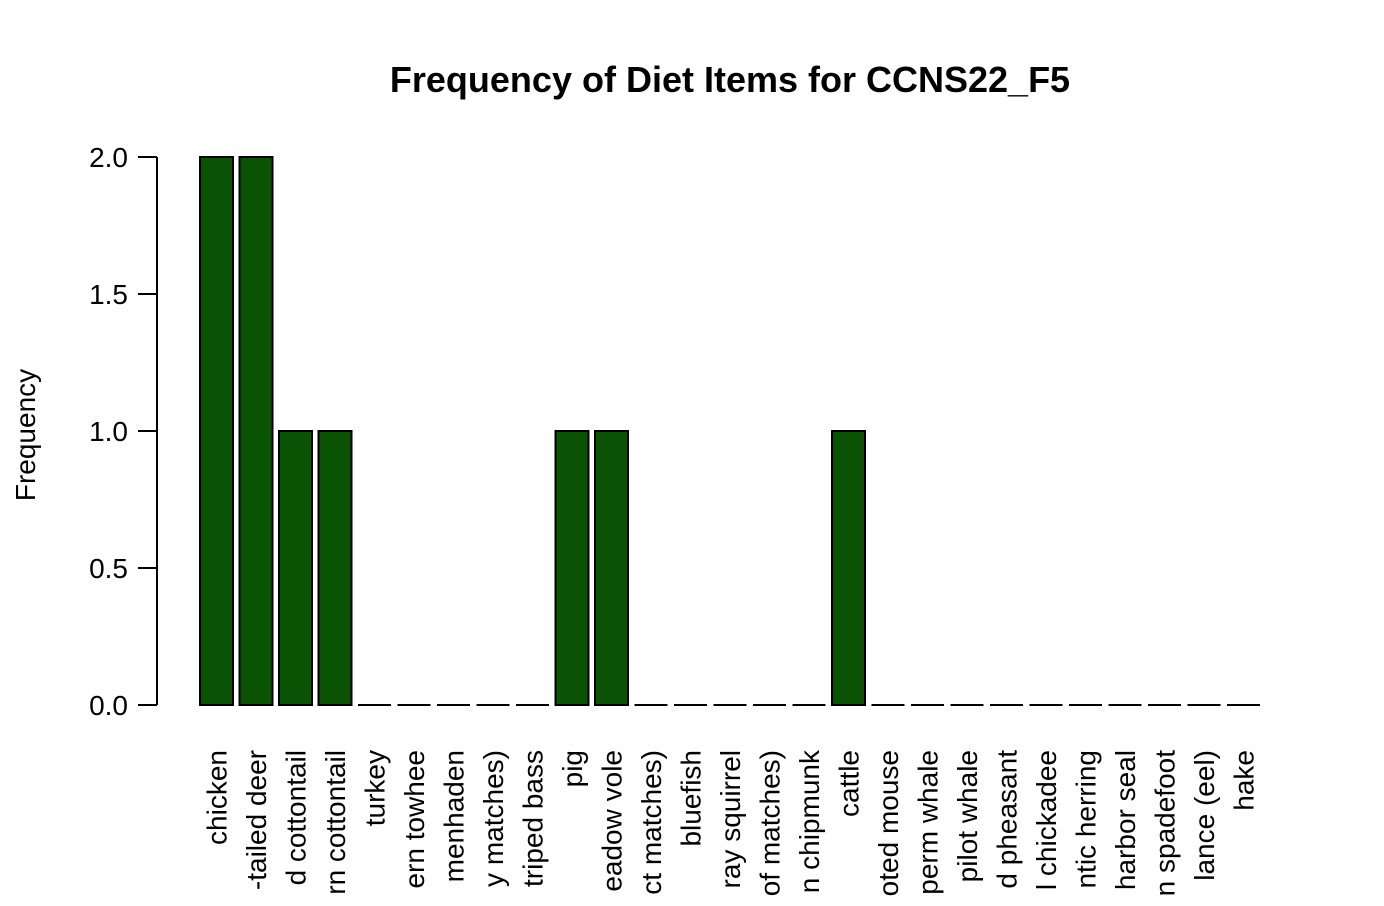 The width and height of the screenshot is (1384, 906). What do you see at coordinates (1165, 823) in the screenshot?
I see `x-category-label: n spadefoot` at bounding box center [1165, 823].